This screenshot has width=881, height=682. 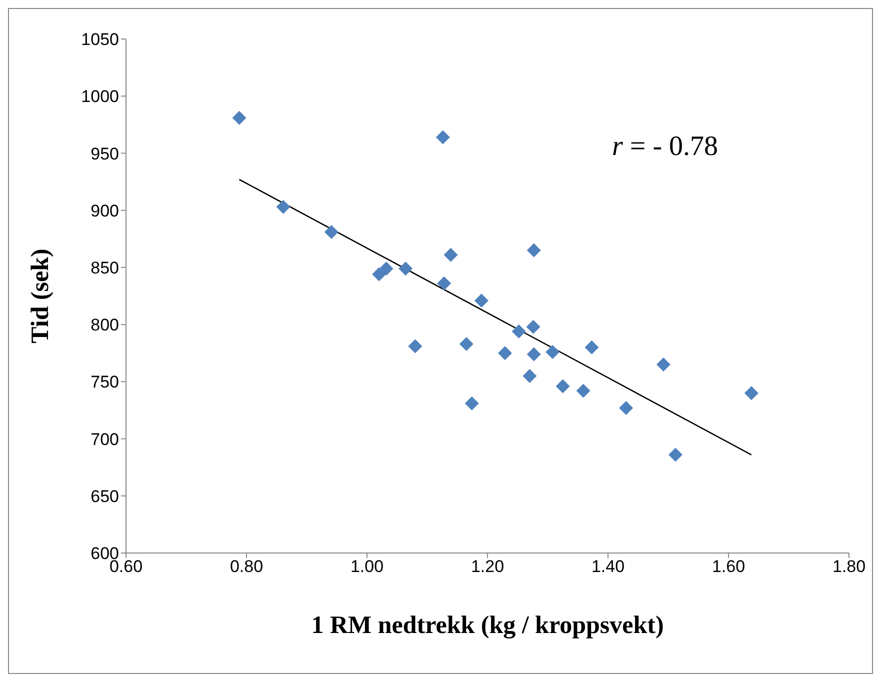 What do you see at coordinates (104, 382) in the screenshot?
I see `y-tick-label: 750` at bounding box center [104, 382].